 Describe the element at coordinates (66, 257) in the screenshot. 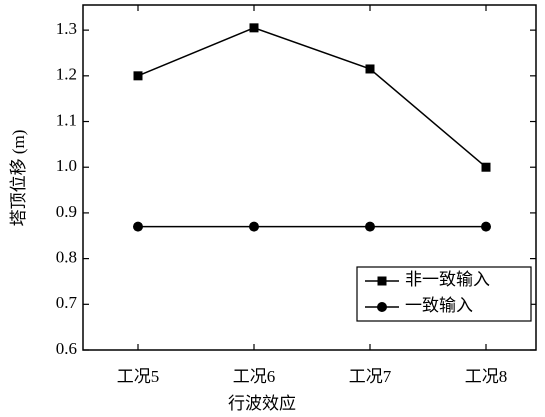

I see `y-tick-label: 0.8` at that location.